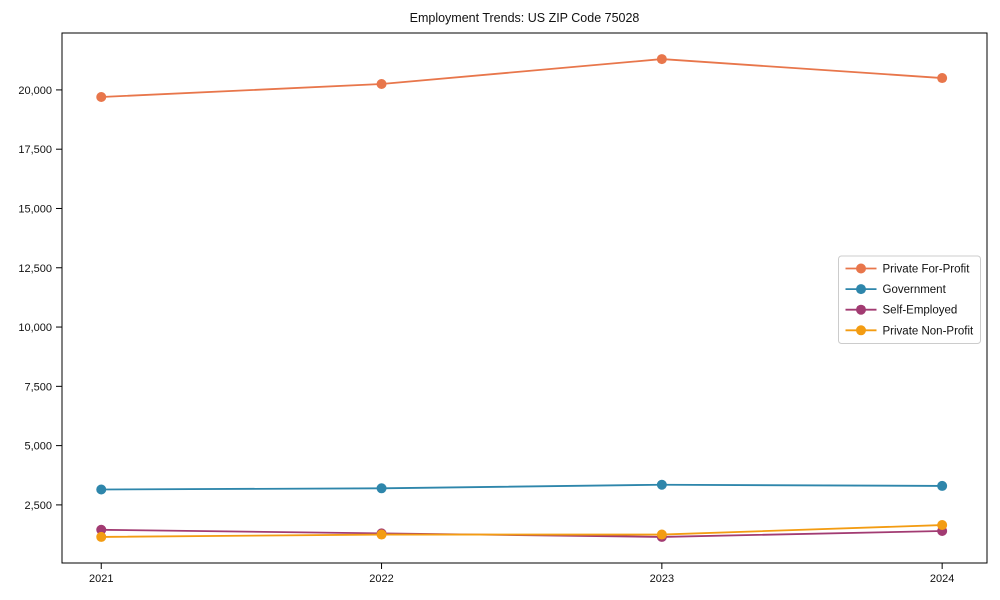 The image size is (1000, 600). I want to click on legend-label-self-employed: Self-Employed, so click(920, 311).